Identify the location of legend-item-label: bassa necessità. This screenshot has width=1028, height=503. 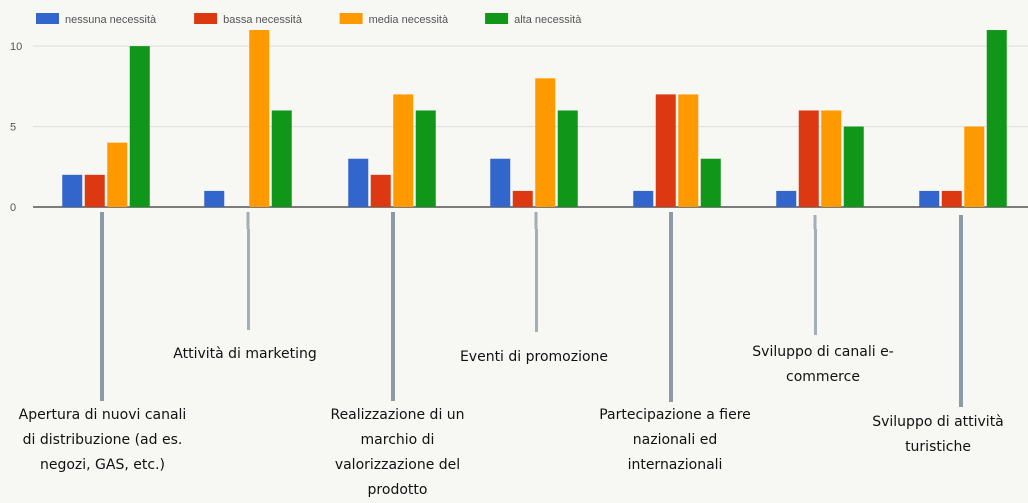
(263, 20).